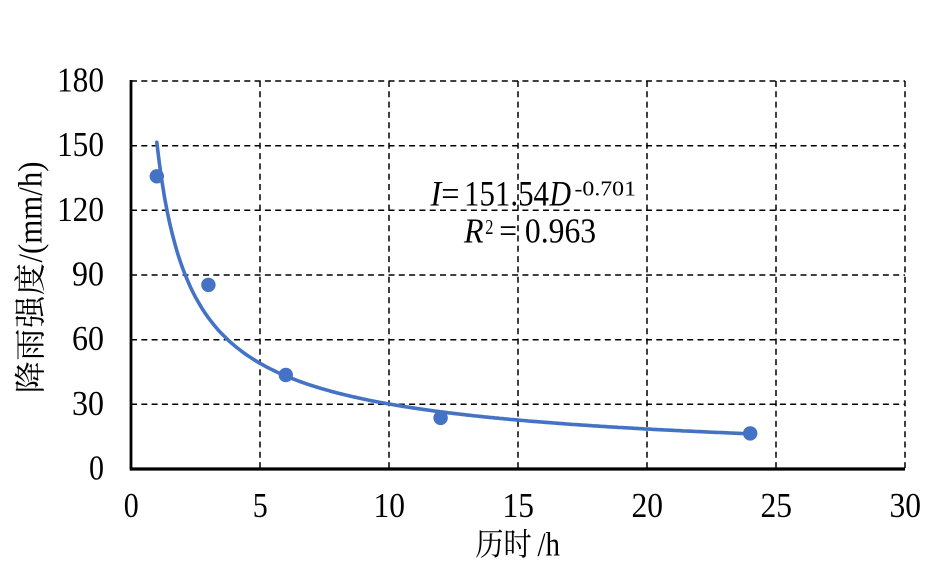 The height and width of the screenshot is (573, 947). I want to click on svg-text: 60, so click(88, 338).